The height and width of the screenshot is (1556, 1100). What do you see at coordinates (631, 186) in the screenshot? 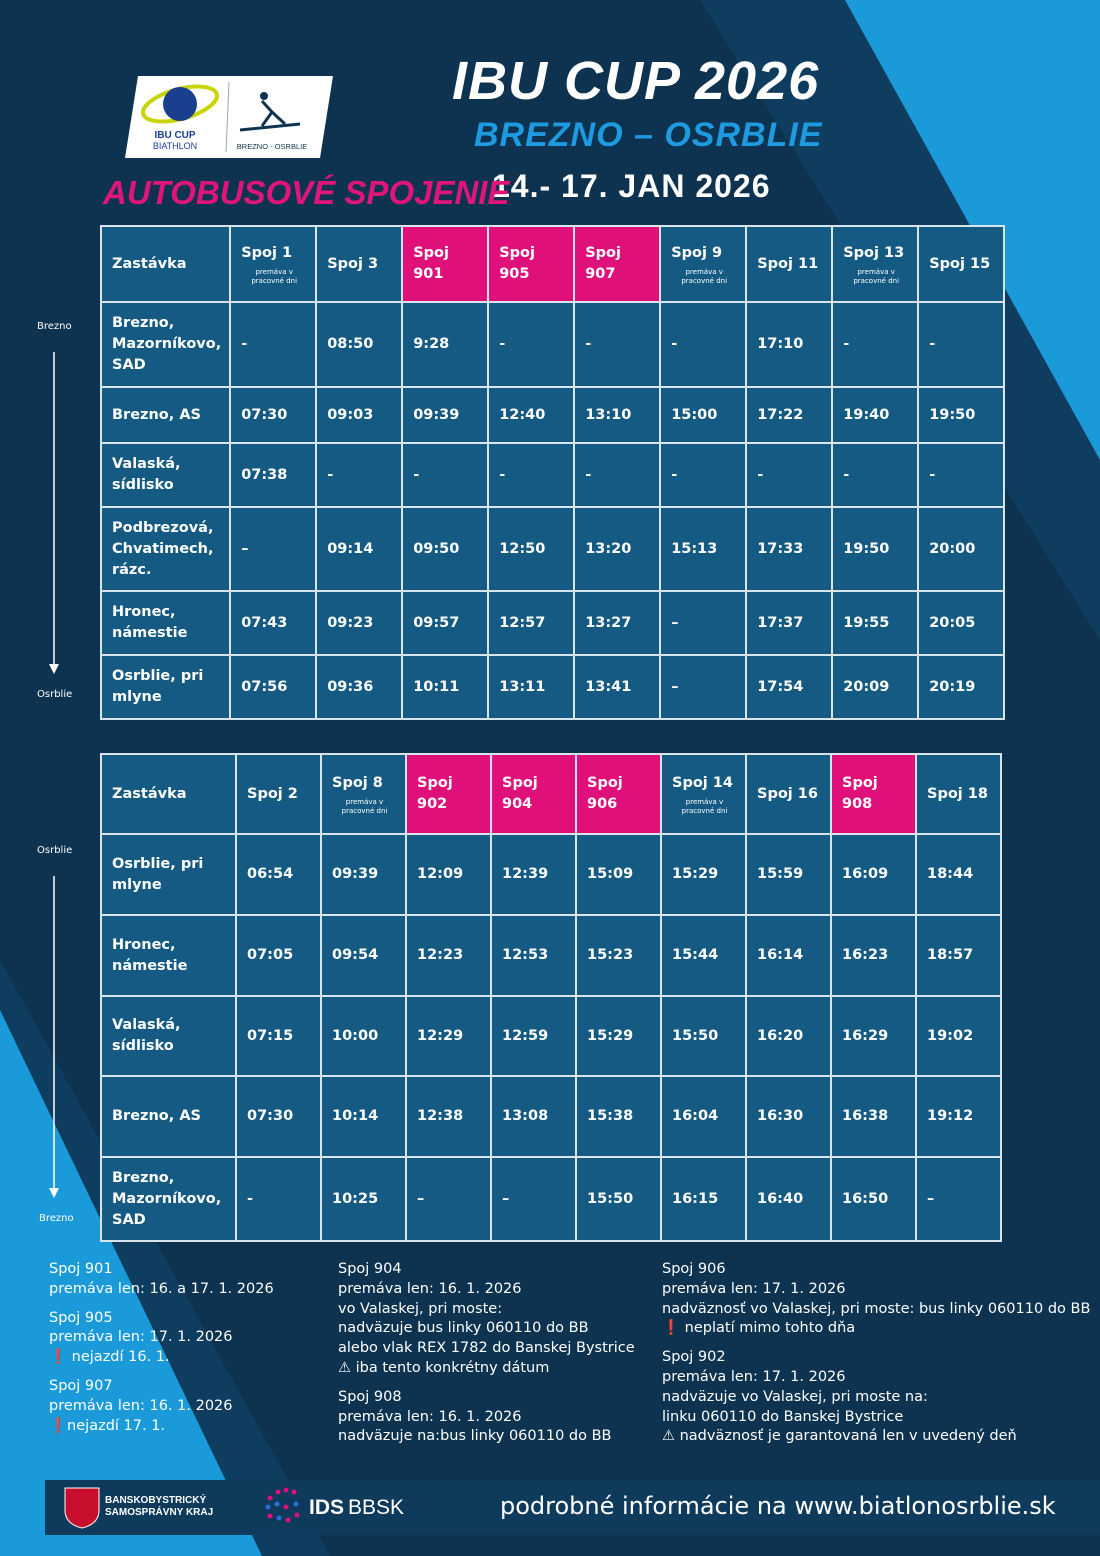
I see `dates: 14.- 17. JAN 2026` at bounding box center [631, 186].